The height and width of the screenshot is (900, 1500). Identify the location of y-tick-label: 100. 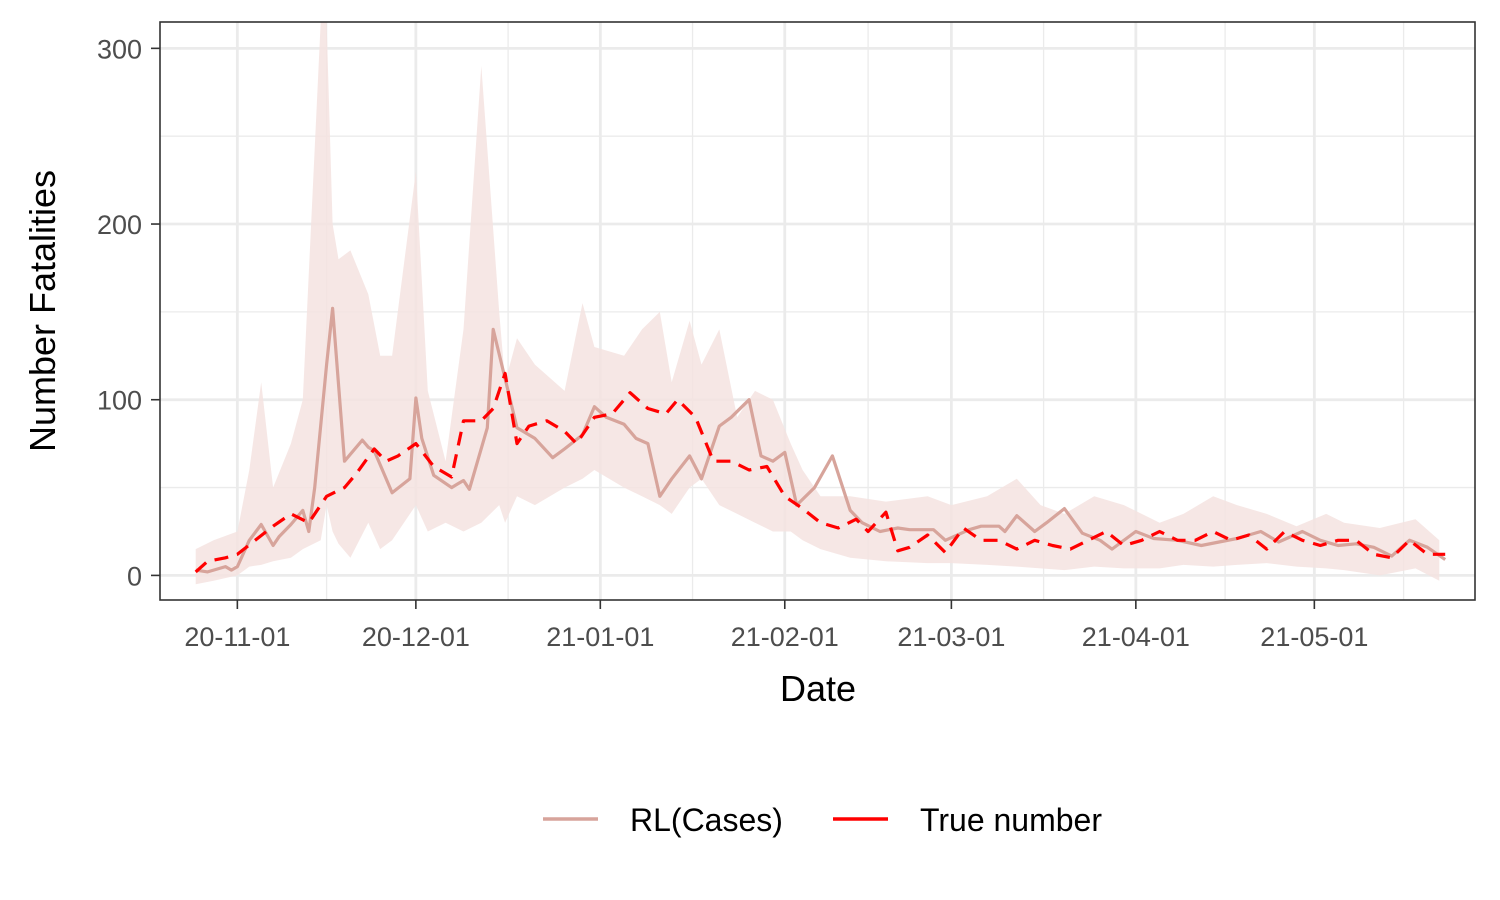
(119, 401).